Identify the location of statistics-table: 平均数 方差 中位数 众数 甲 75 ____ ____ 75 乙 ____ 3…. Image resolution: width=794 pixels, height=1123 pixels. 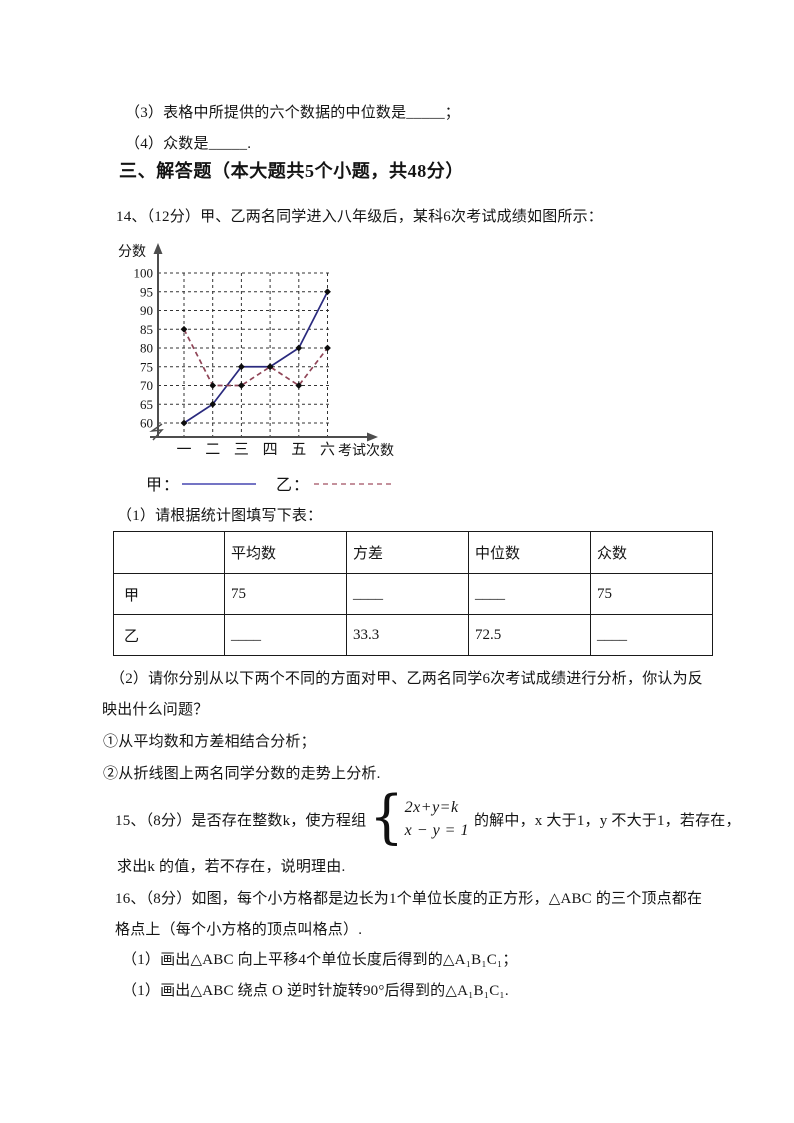
(413, 593).